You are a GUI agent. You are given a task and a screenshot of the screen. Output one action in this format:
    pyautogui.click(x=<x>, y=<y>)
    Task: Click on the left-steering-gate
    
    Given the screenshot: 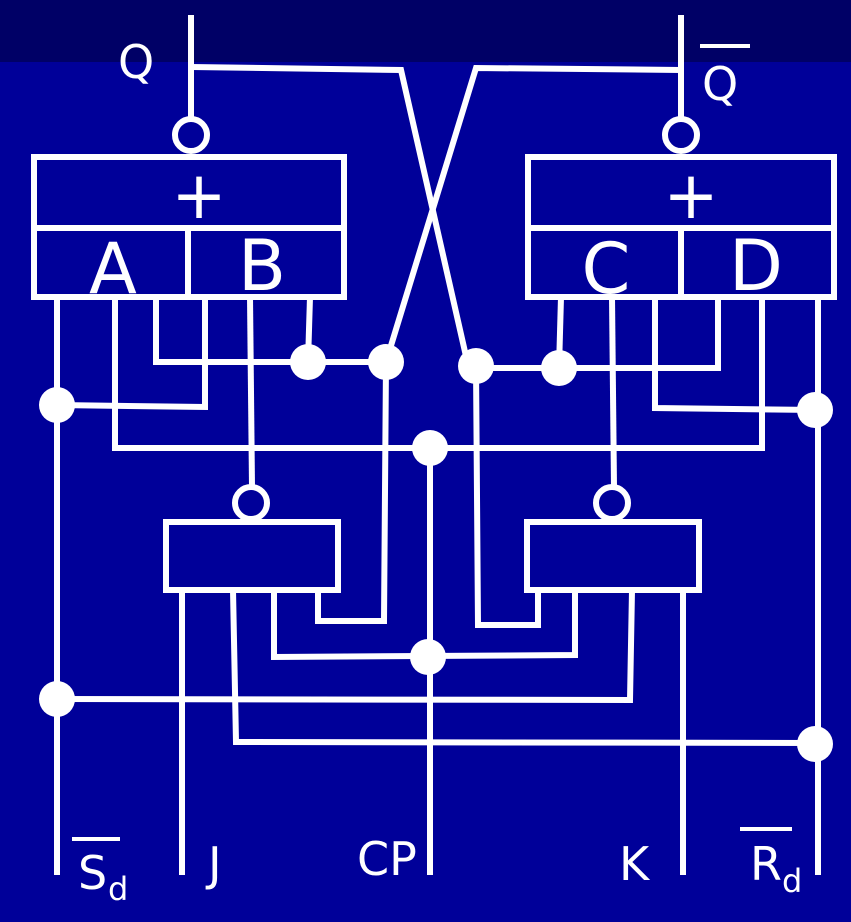 What is the action you would take?
    pyautogui.click(x=252, y=556)
    